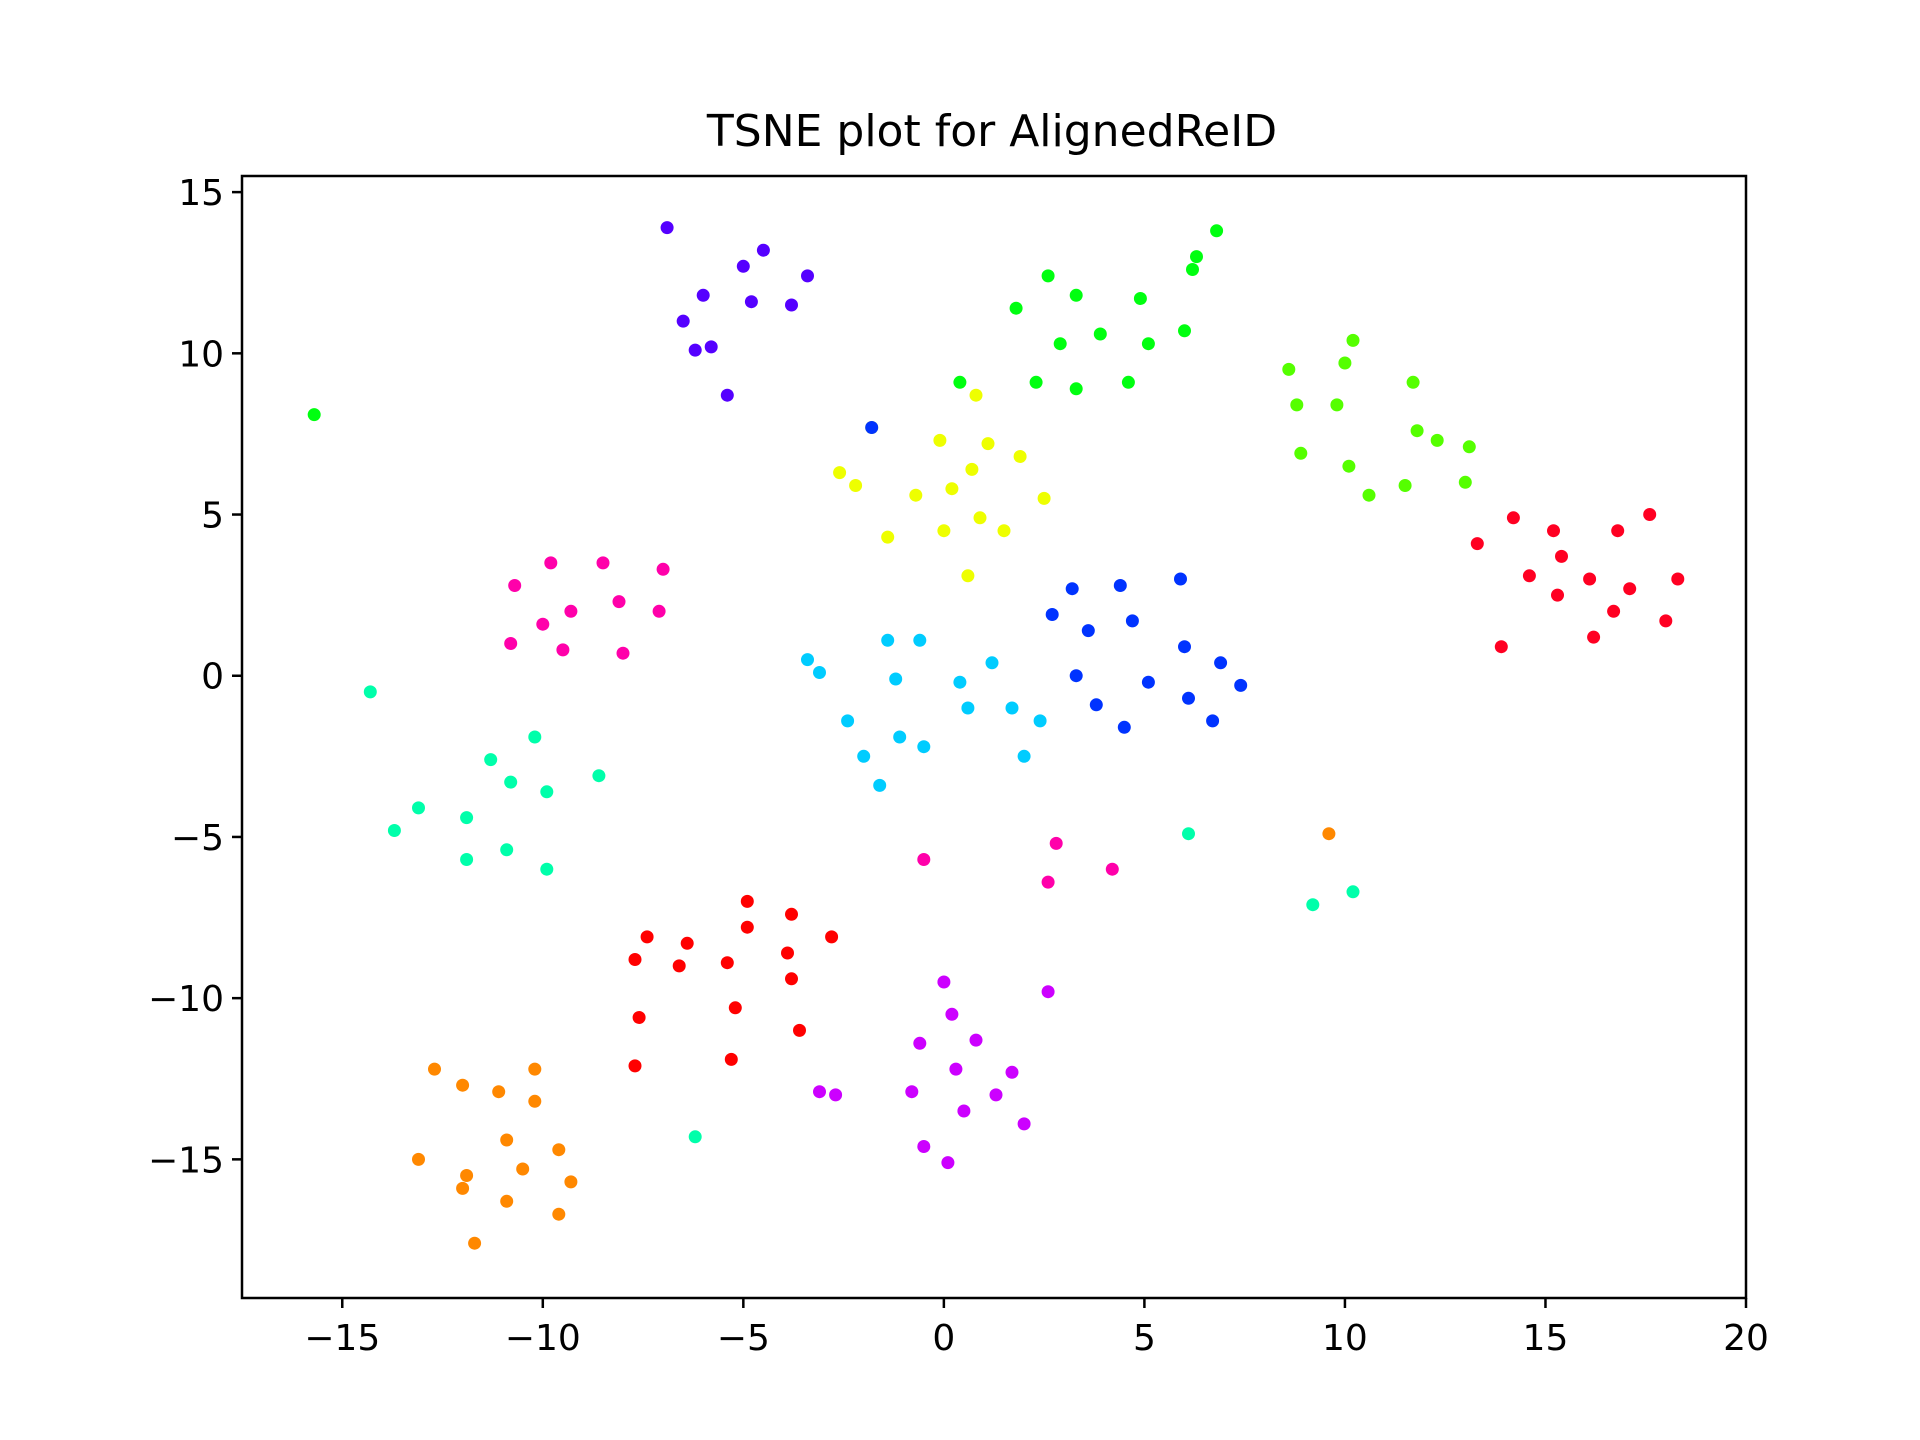 This screenshot has height=1440, width=1920. I want to click on x-tick-label: −15, so click(342, 1338).